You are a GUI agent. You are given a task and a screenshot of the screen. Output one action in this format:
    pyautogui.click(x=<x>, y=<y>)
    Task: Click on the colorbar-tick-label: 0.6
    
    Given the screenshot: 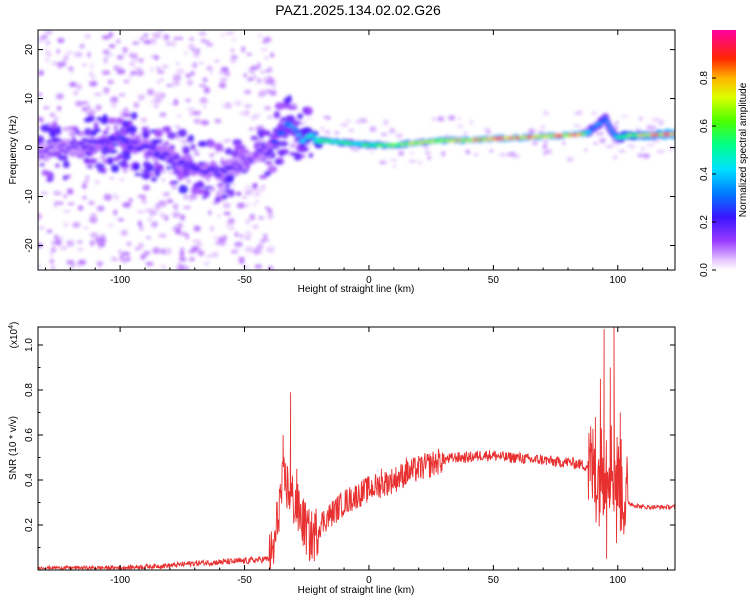 What is the action you would take?
    pyautogui.click(x=704, y=126)
    